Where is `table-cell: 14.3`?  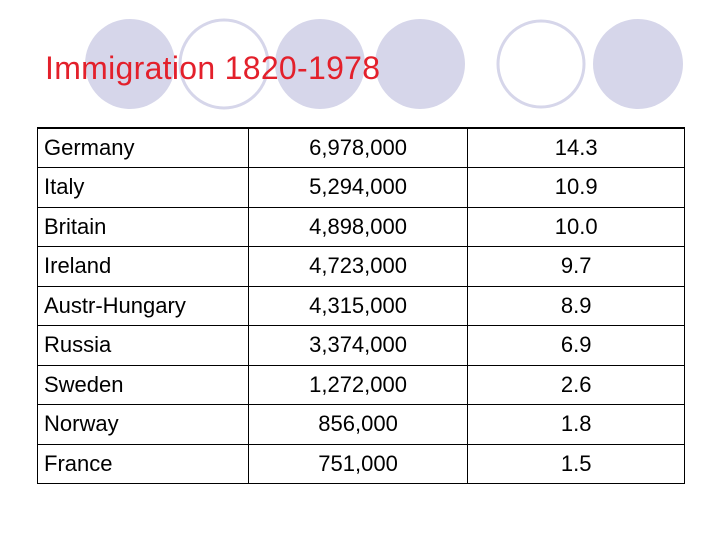 table-cell: 14.3 is located at coordinates (576, 147).